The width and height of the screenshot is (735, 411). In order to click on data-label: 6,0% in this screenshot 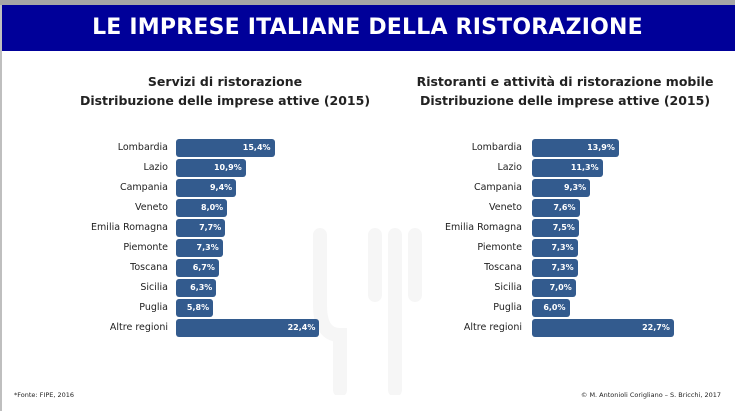, I will do `click(554, 307)`.